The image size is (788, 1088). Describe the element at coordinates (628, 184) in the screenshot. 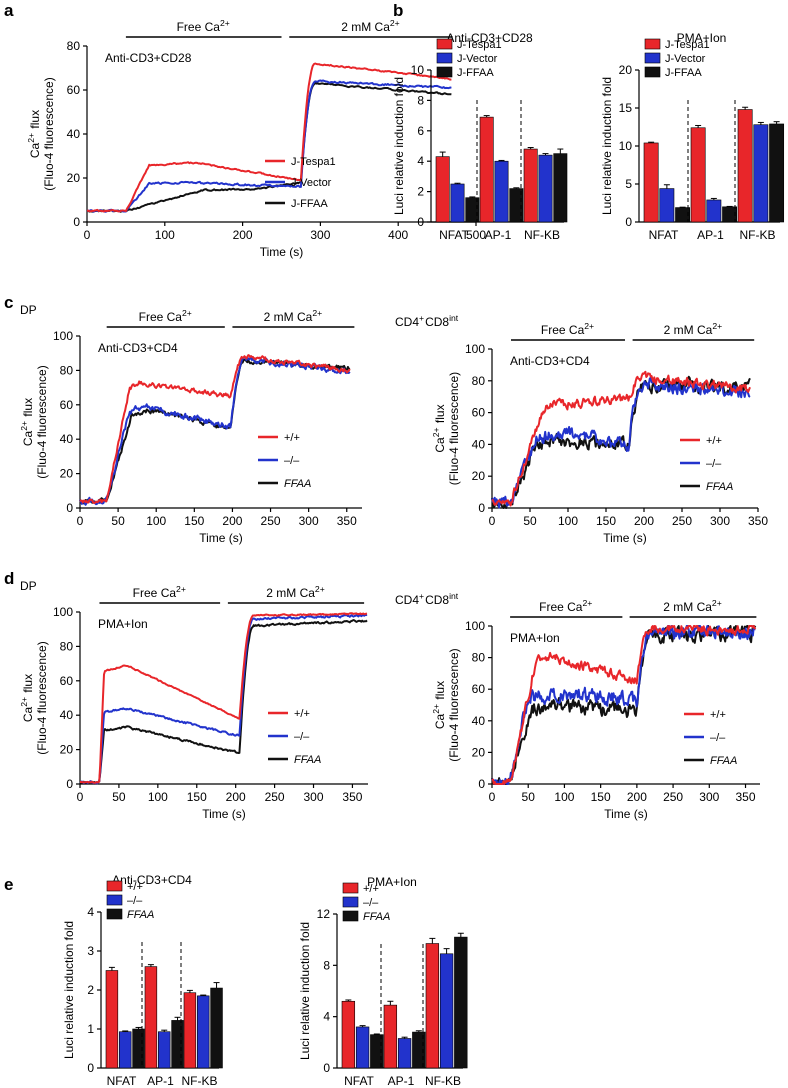

I see `y-tick-label: 5` at that location.